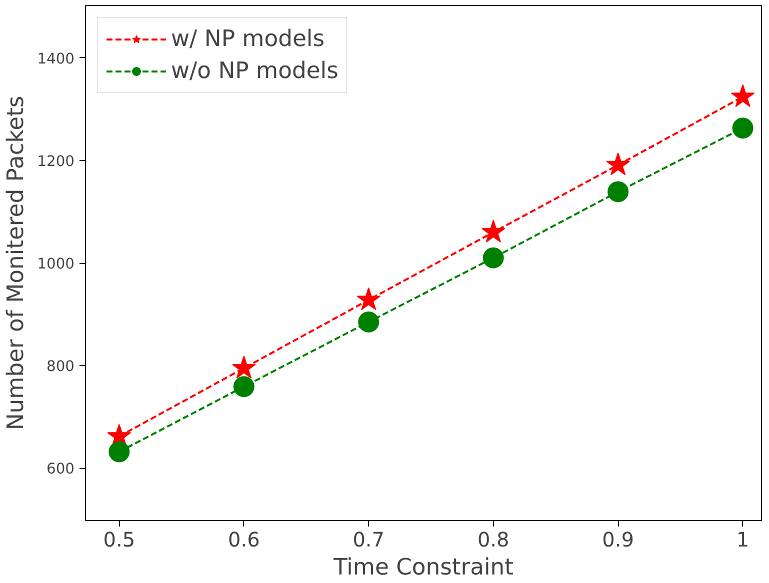  What do you see at coordinates (618, 540) in the screenshot?
I see `x-tick-label: 0.9` at bounding box center [618, 540].